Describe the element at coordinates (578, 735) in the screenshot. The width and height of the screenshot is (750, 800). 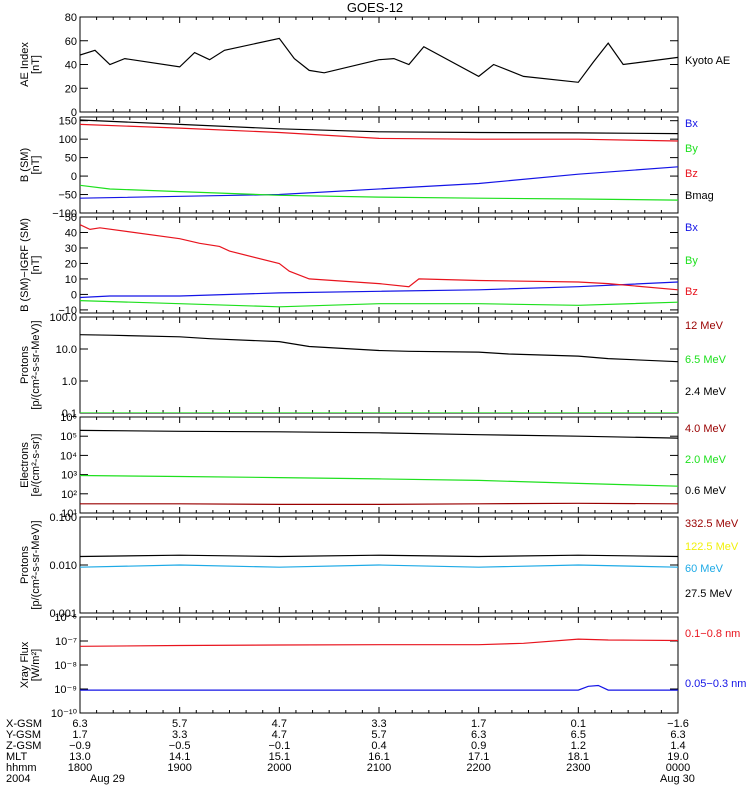
I see `x-axis-value: 6.5` at that location.